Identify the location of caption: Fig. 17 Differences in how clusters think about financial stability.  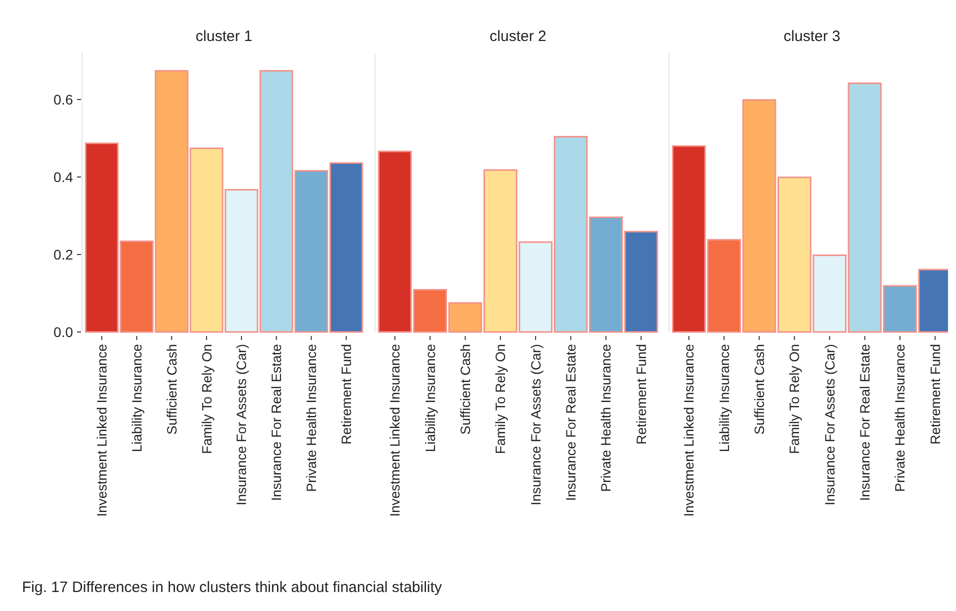
(232, 587).